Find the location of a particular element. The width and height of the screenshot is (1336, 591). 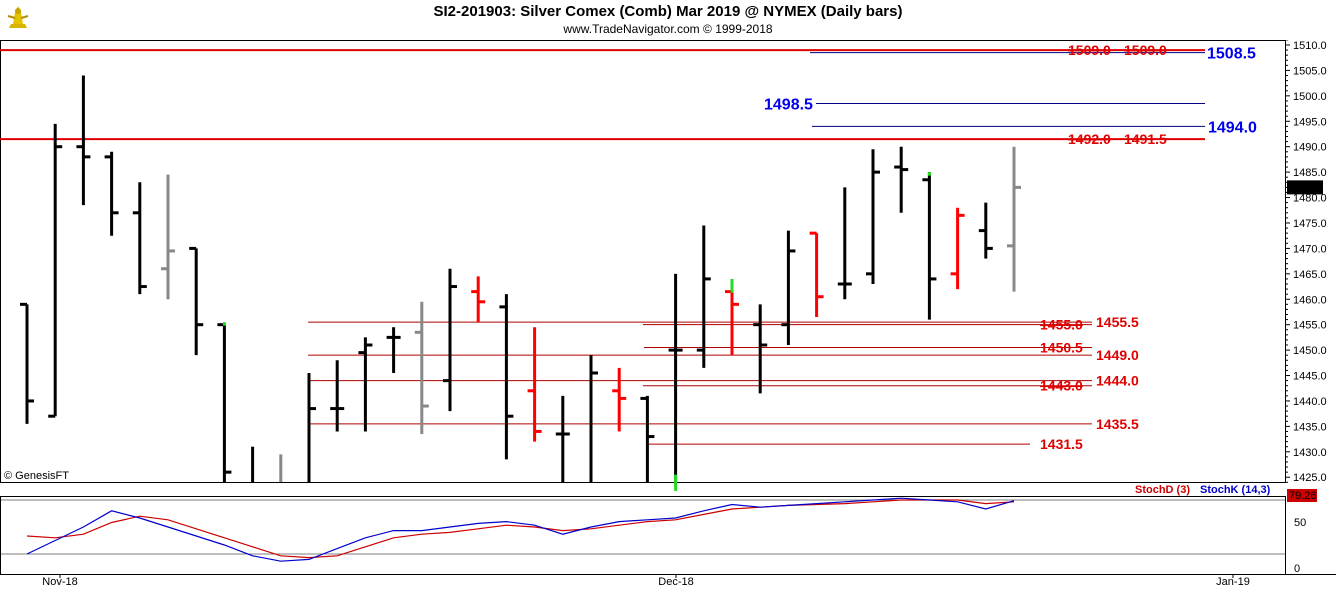

stoch-value-box is located at coordinates (1302, 495).